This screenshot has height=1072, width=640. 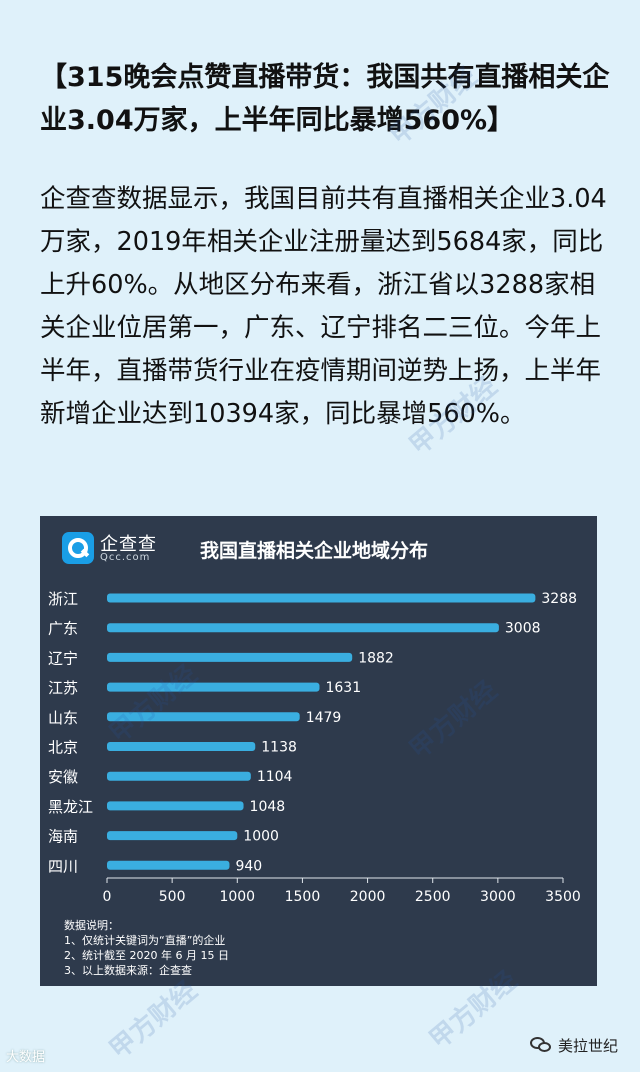 I want to click on logo-sub: Qcc.com, so click(x=125, y=557).